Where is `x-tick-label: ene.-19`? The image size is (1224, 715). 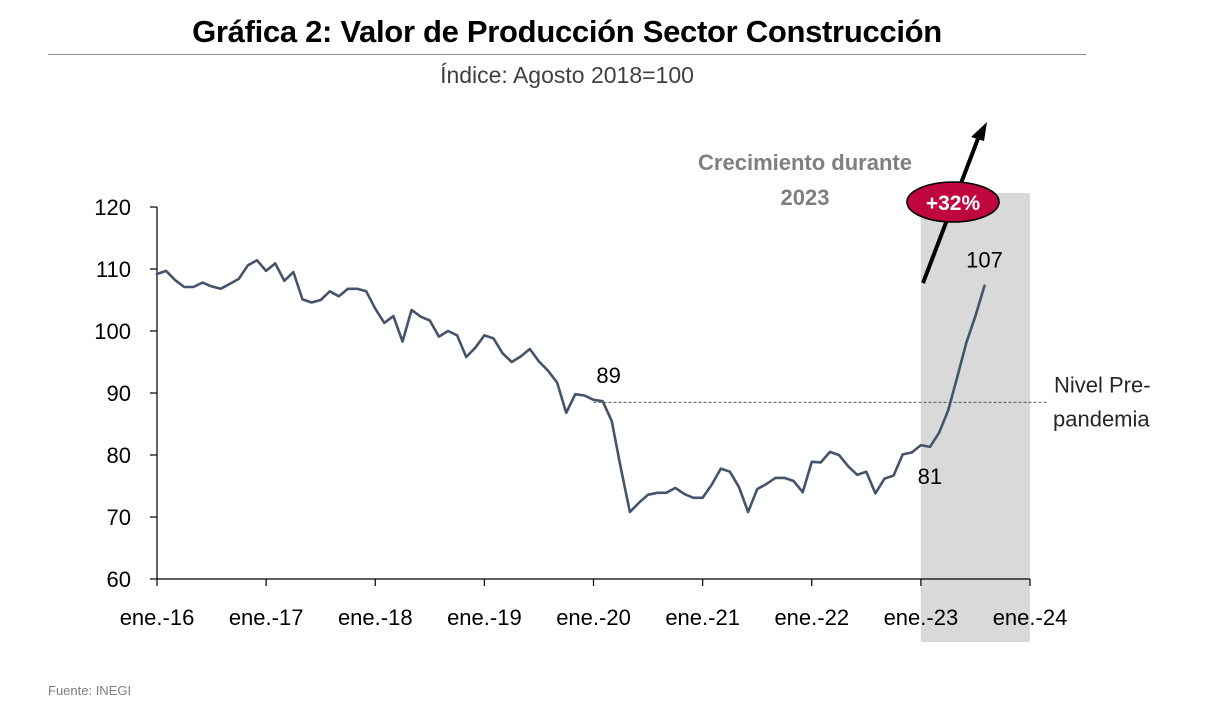
x-tick-label: ene.-19 is located at coordinates (484, 617).